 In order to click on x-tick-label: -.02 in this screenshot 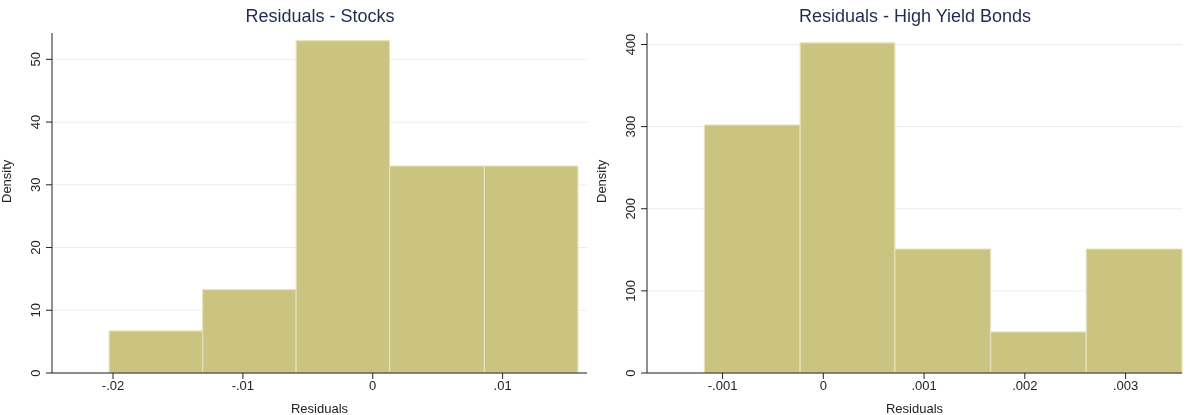, I will do `click(113, 386)`.